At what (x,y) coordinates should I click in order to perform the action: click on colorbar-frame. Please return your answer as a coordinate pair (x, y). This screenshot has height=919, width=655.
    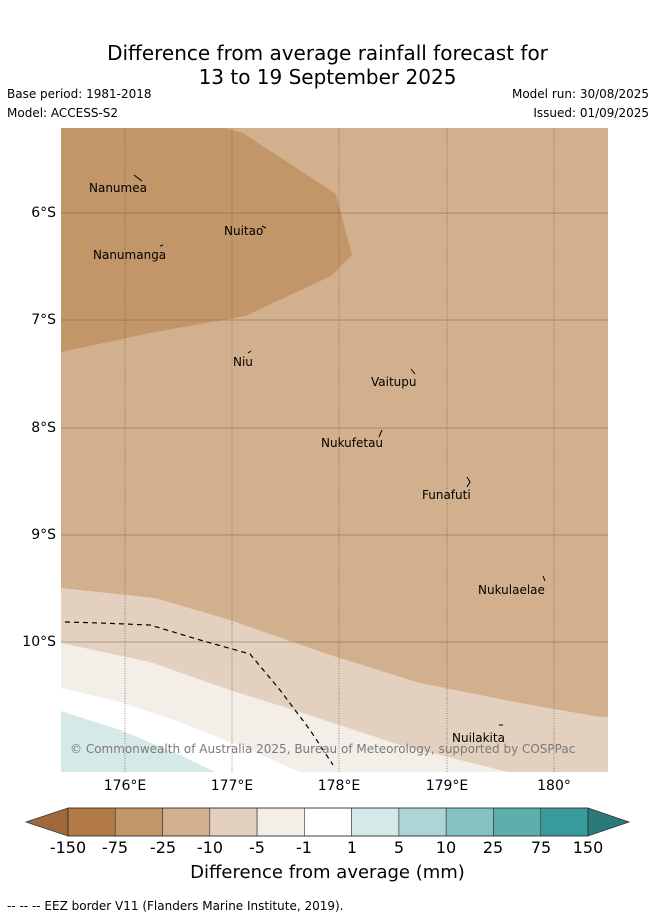
    Looking at the image, I should click on (328, 822).